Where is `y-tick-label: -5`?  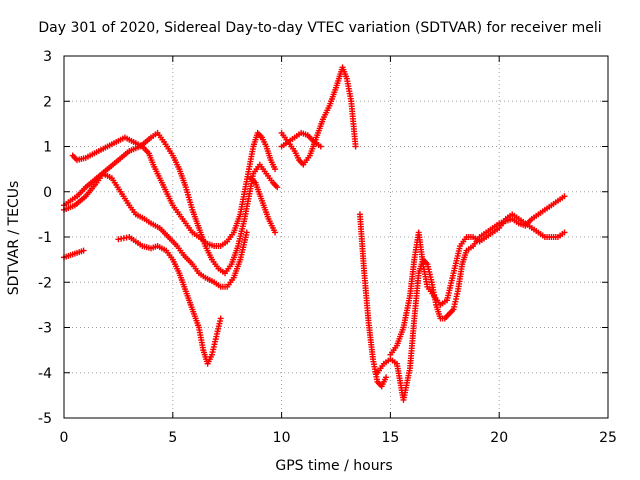
y-tick-label: -5 is located at coordinates (45, 419).